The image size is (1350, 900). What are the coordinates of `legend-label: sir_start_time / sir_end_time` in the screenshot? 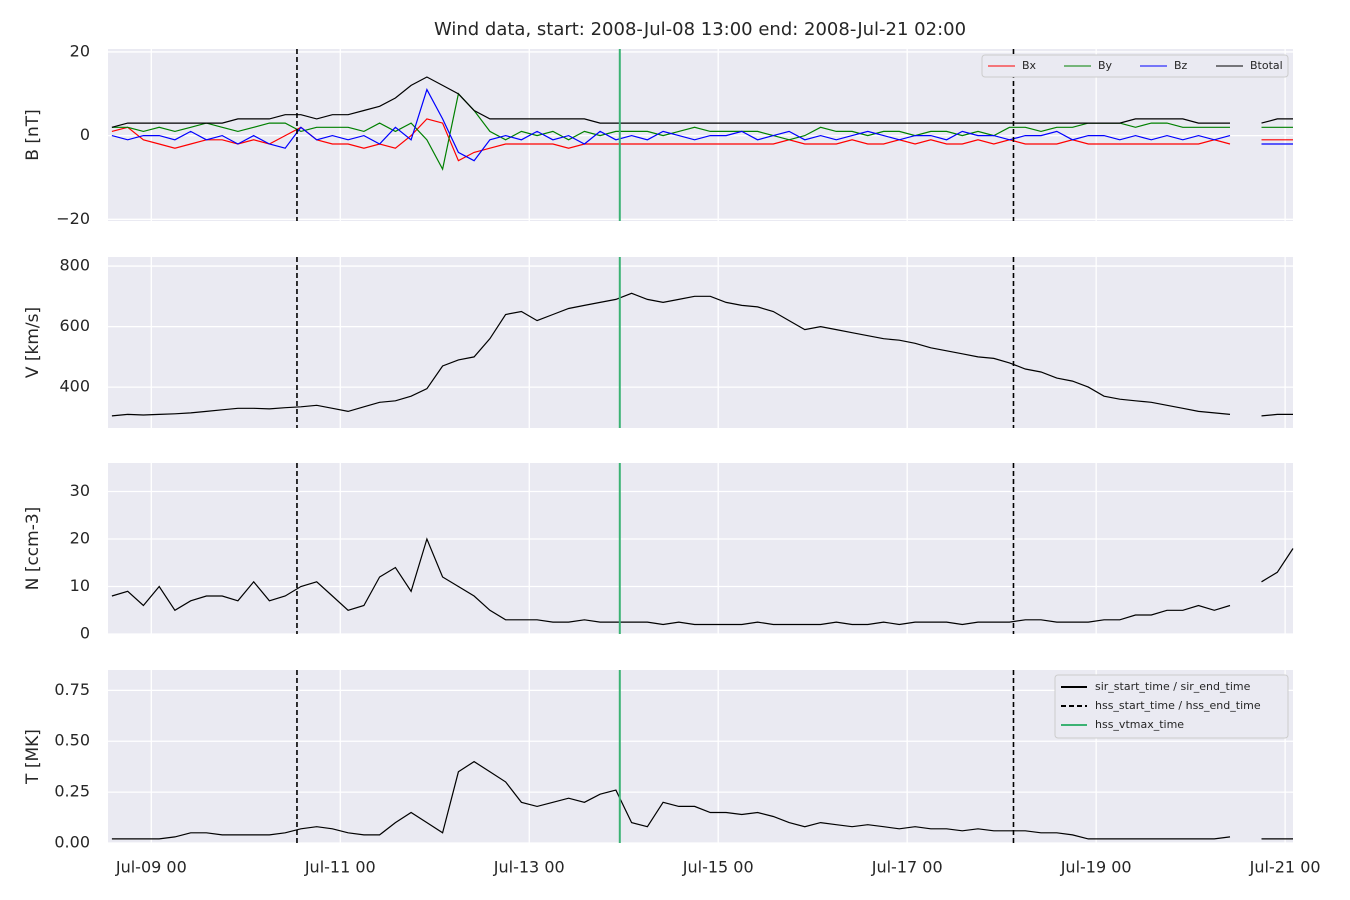 It's located at (1173, 686).